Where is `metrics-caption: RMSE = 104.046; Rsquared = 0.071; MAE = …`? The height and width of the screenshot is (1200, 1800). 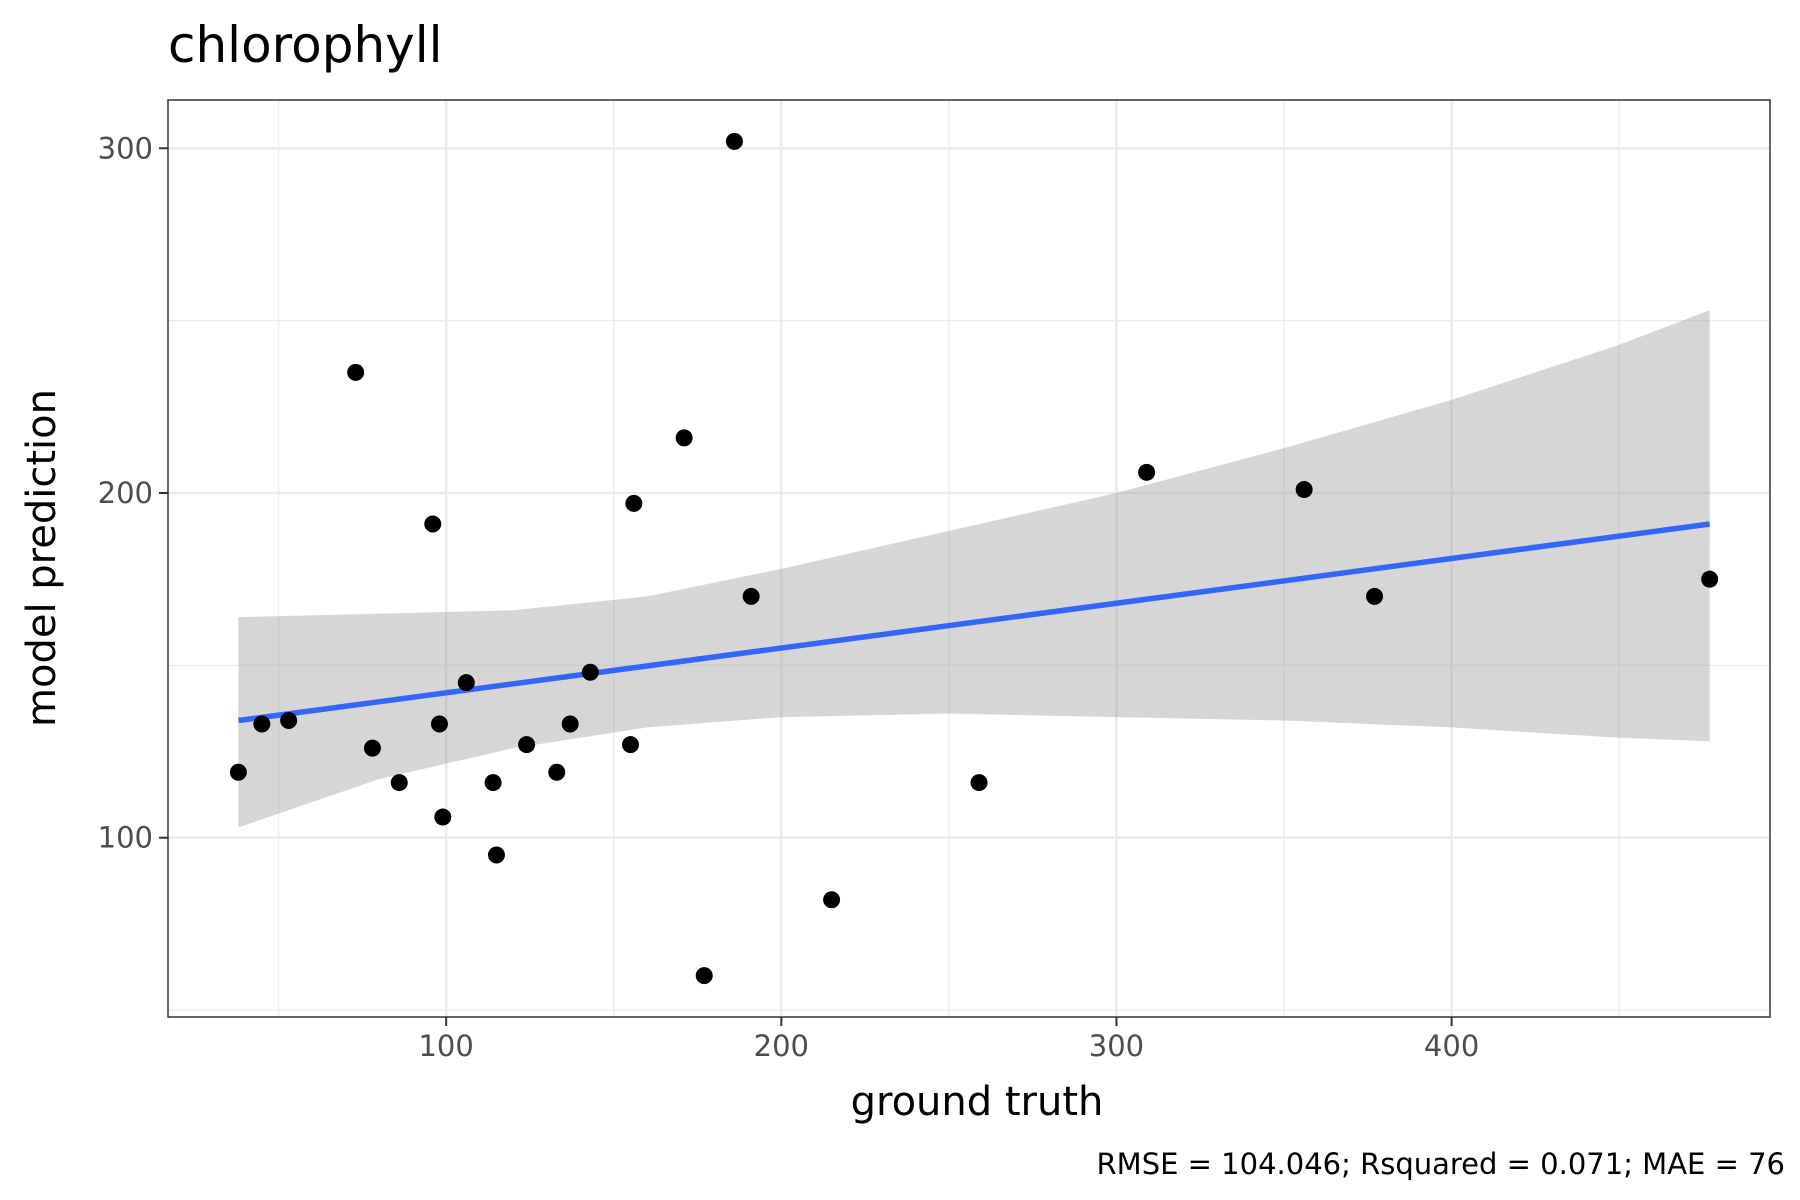
metrics-caption: RMSE = 104.046; Rsquared = 0.071; MAE = … is located at coordinates (1441, 1164).